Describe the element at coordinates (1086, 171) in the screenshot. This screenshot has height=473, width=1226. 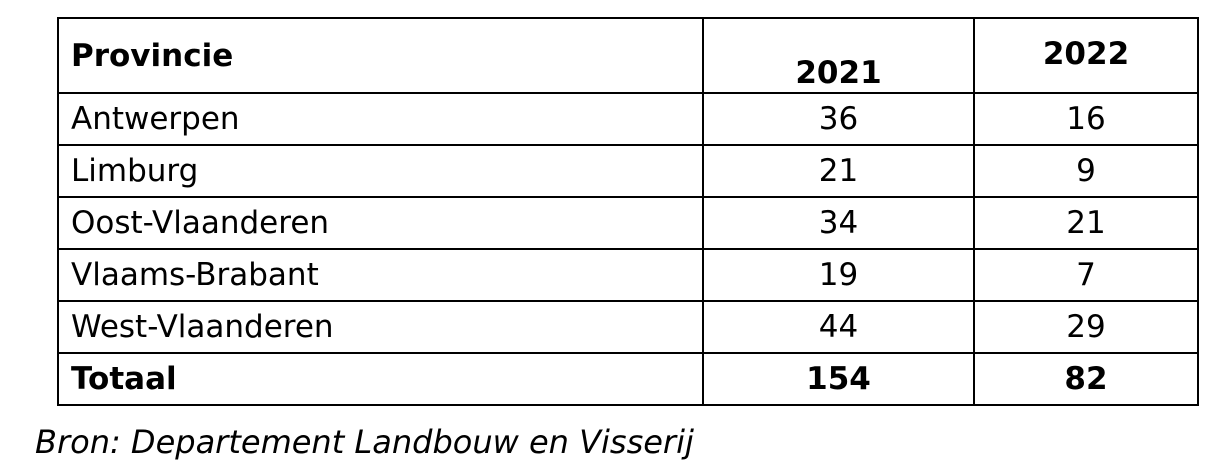
I see `cell: 9` at that location.